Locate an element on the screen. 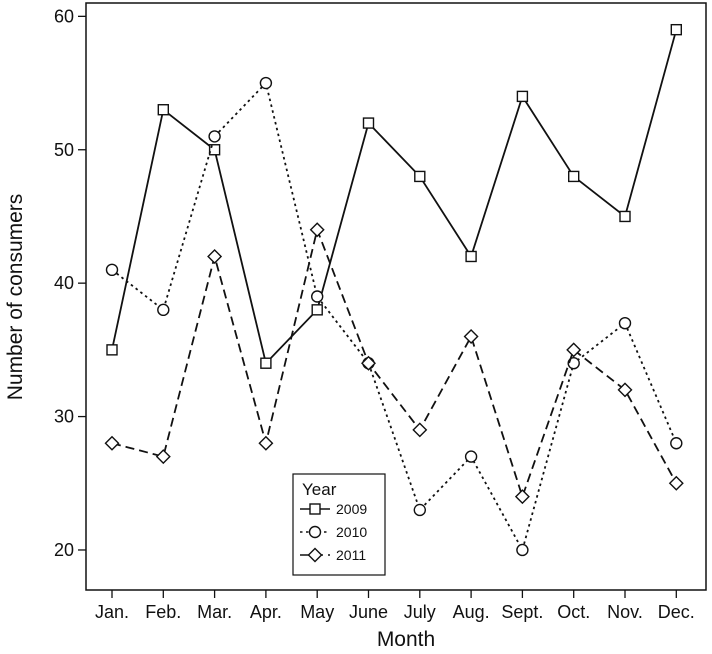  y-axis-title: Number of consumers is located at coordinates (15, 297).